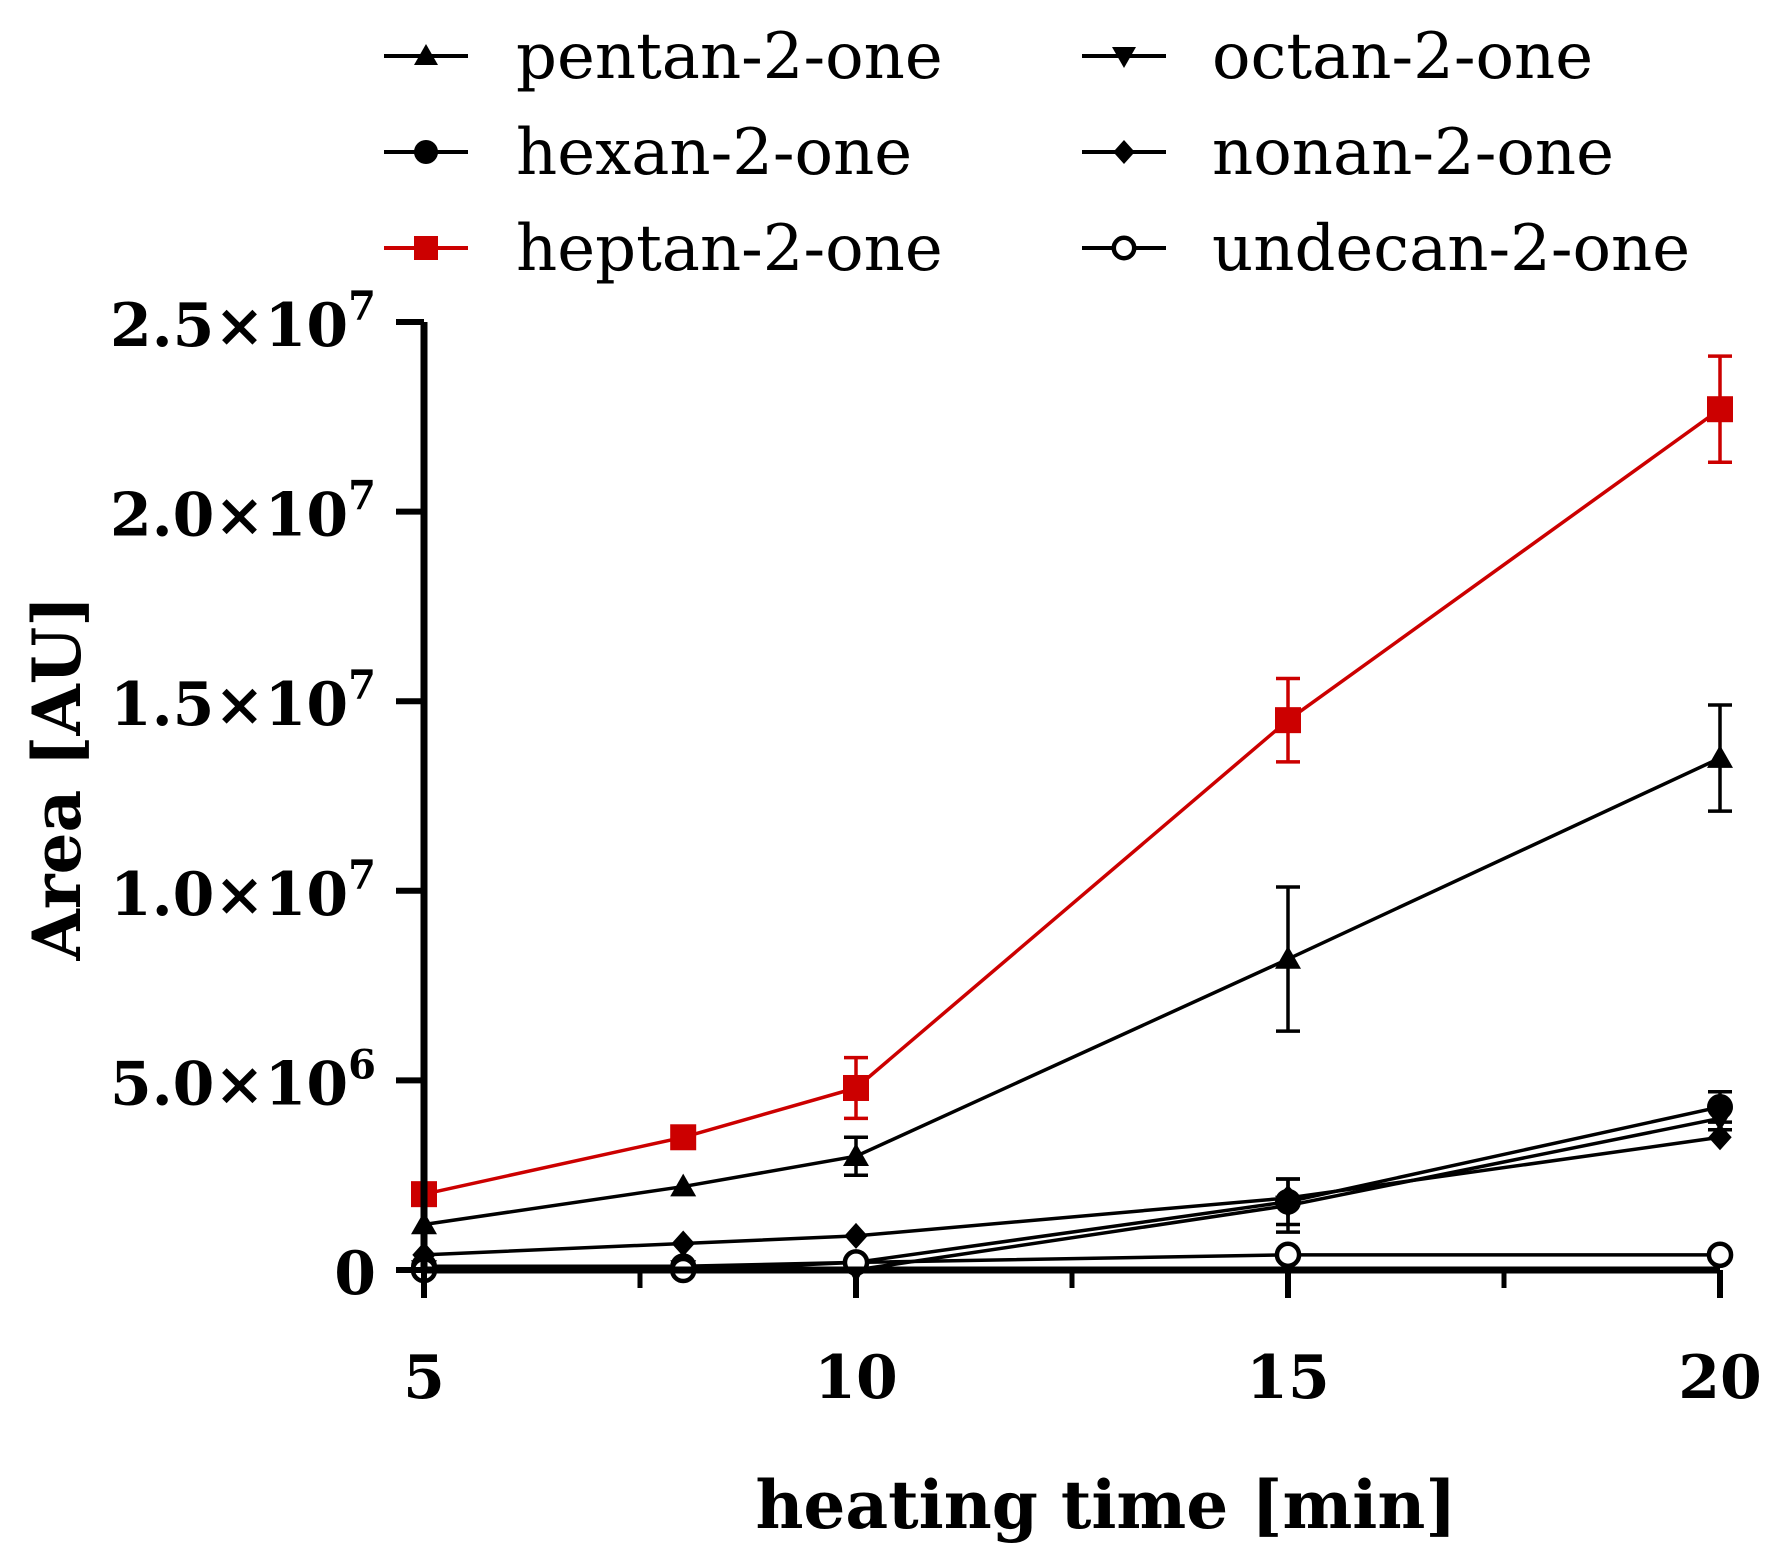 The height and width of the screenshot is (1568, 1792). I want to click on legend-item-octan-2-one: octan-2-one, so click(1337, 57).